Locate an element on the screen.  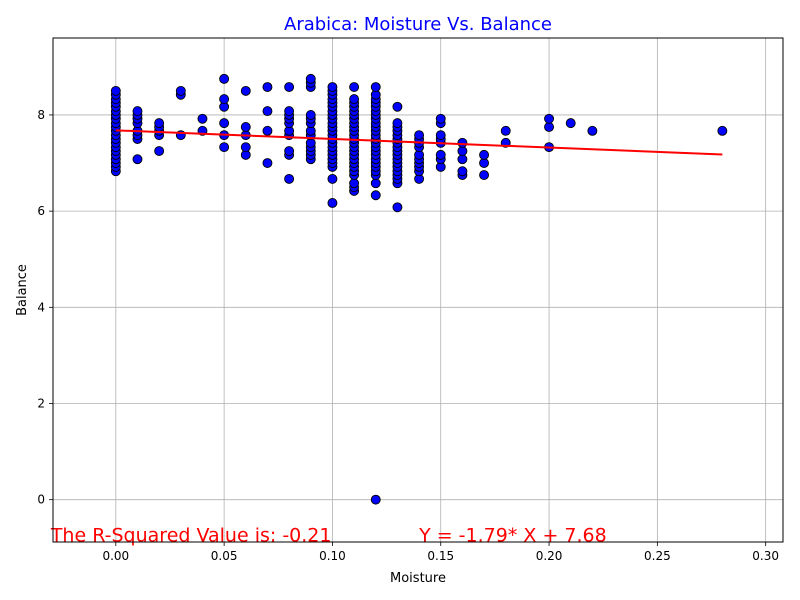
x-tick-label: 0.00 is located at coordinates (115, 556).